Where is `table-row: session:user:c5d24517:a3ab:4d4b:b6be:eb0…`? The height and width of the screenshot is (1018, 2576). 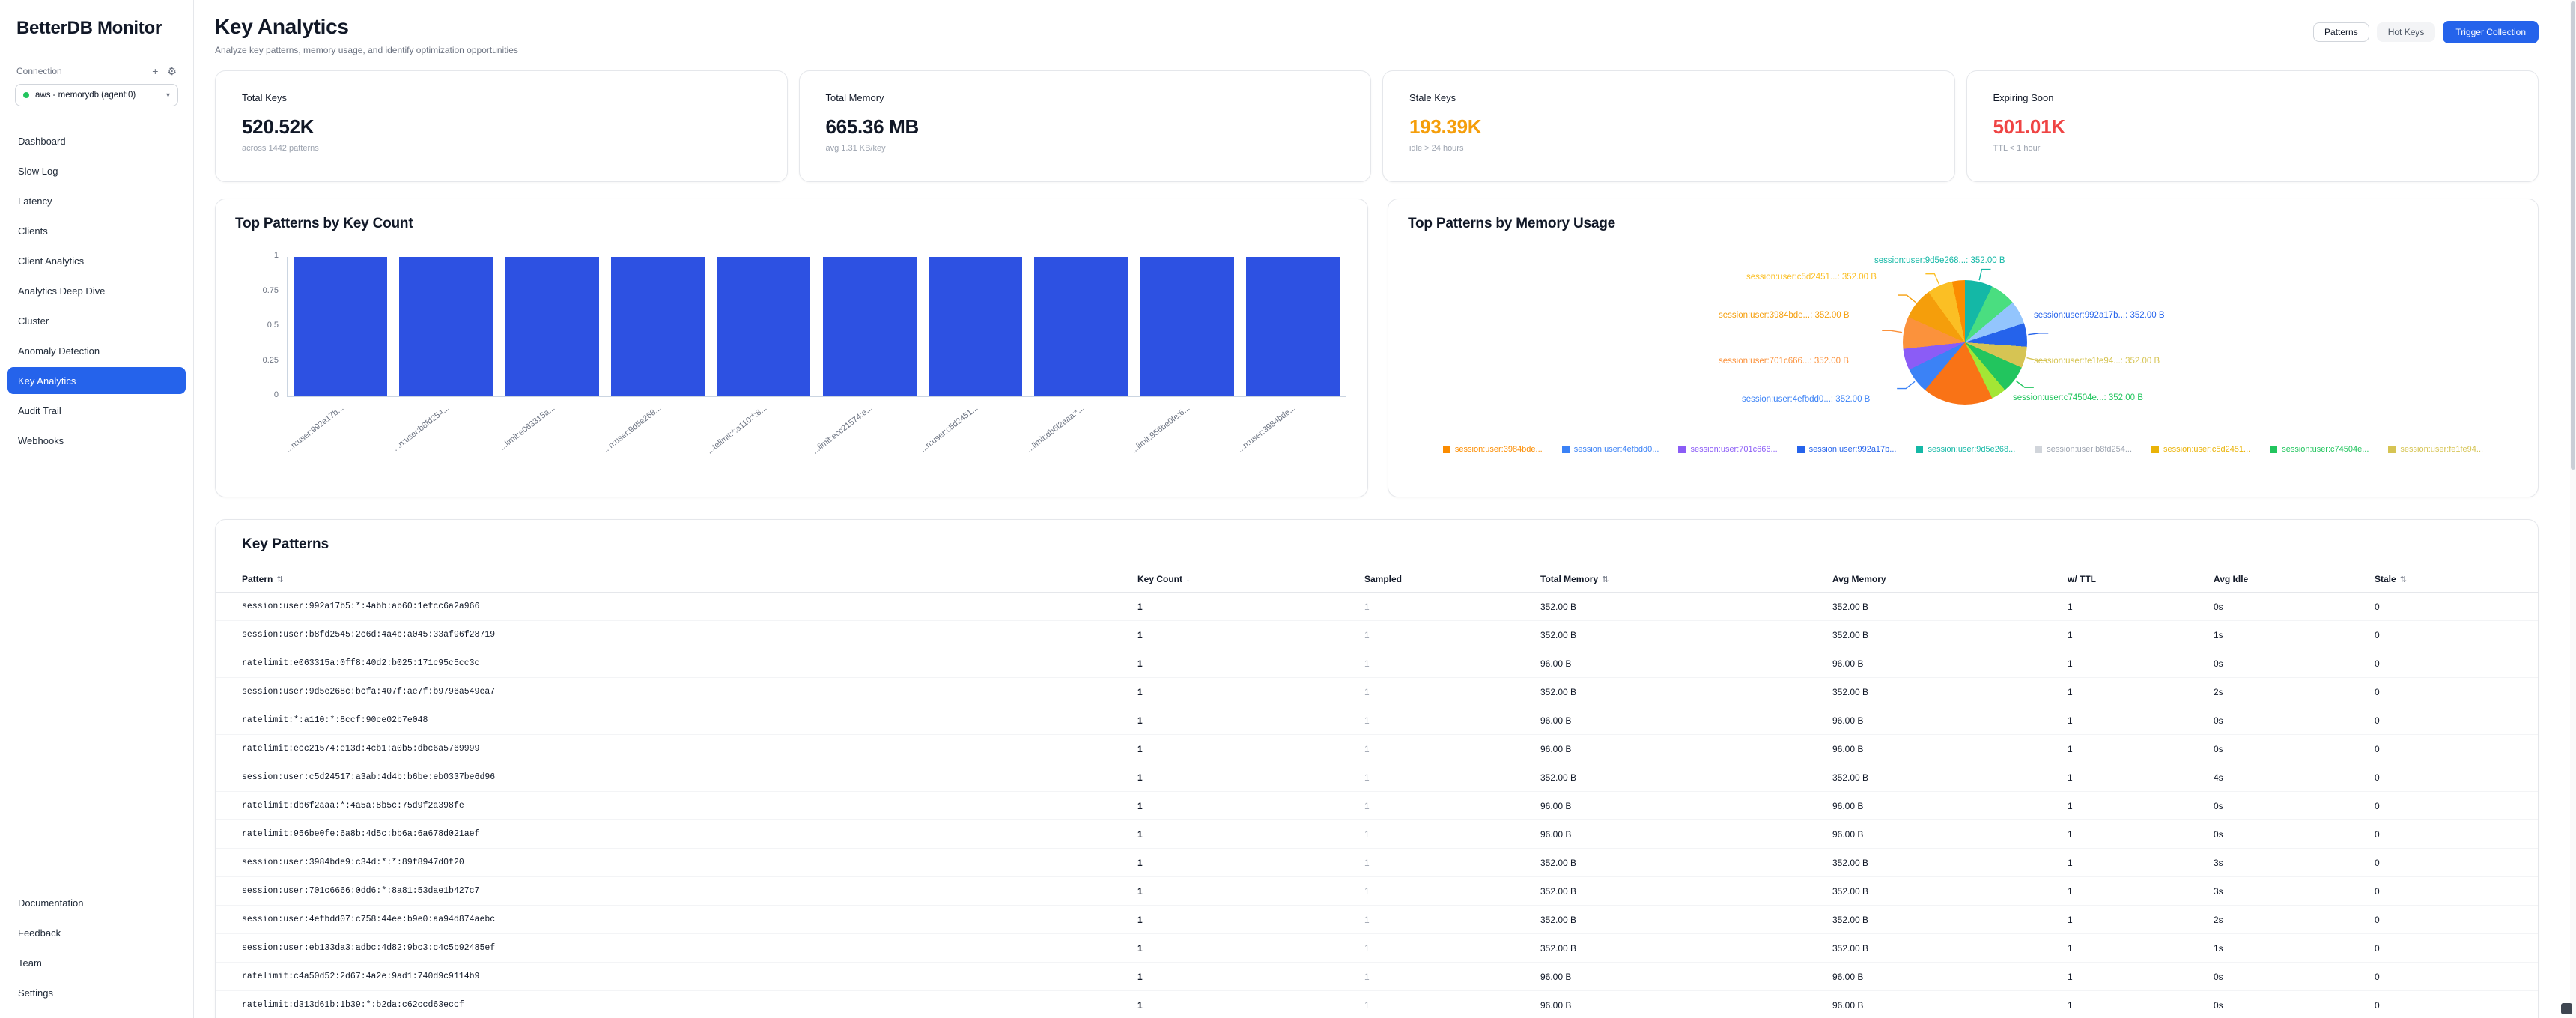
table-row: session:user:c5d24517:a3ab:4d4b:b6be:eb0… is located at coordinates (1377, 777).